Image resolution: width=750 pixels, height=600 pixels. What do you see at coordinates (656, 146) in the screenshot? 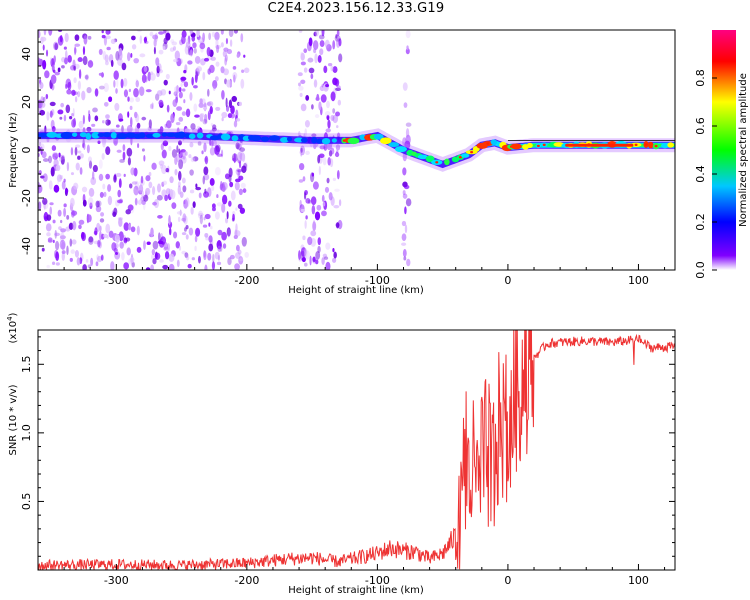
I see `spectrogram-ridge-hotspot` at bounding box center [656, 146].